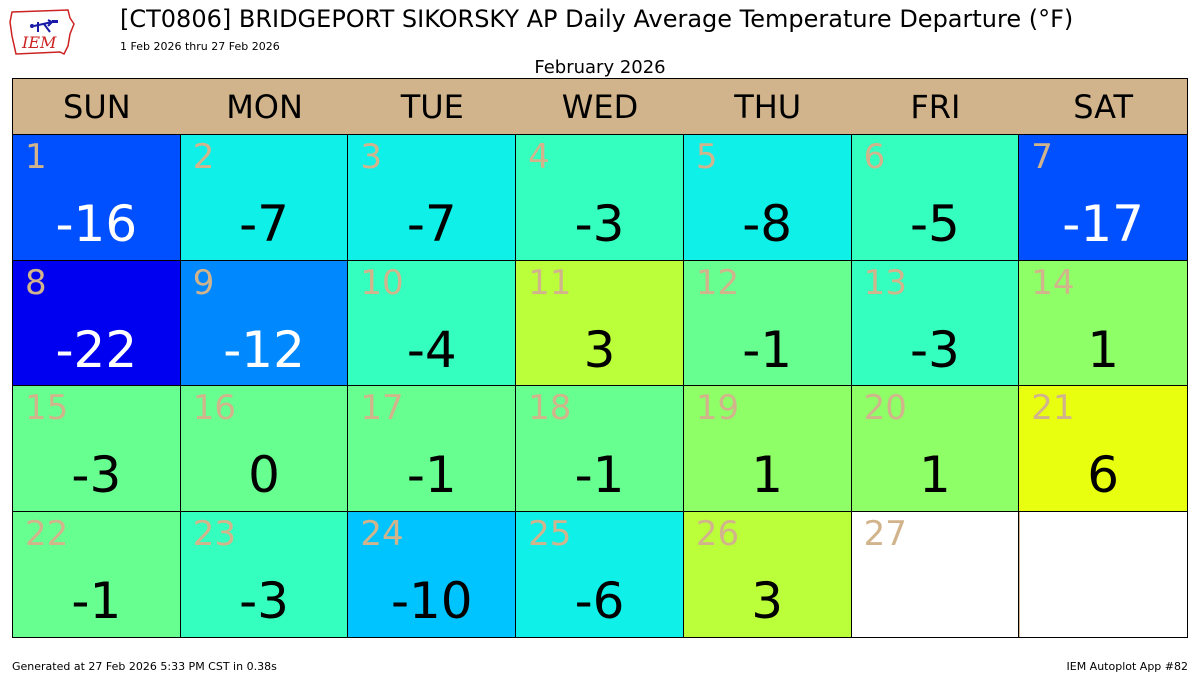 The image size is (1200, 675). I want to click on day-number: 4, so click(539, 157).